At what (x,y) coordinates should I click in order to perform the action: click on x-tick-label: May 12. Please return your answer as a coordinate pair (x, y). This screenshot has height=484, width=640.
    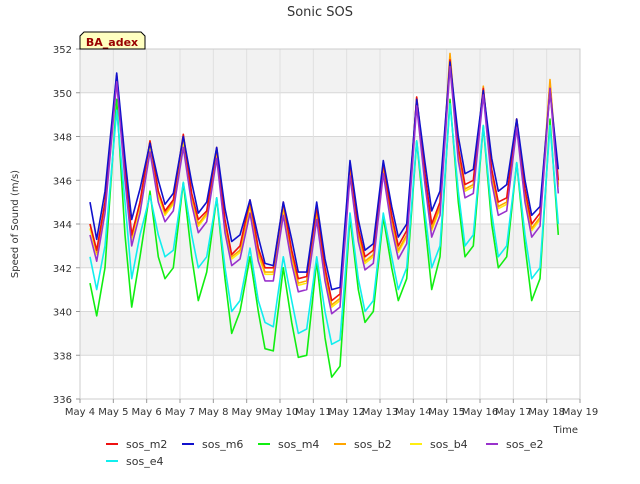
    Looking at the image, I should click on (346, 412).